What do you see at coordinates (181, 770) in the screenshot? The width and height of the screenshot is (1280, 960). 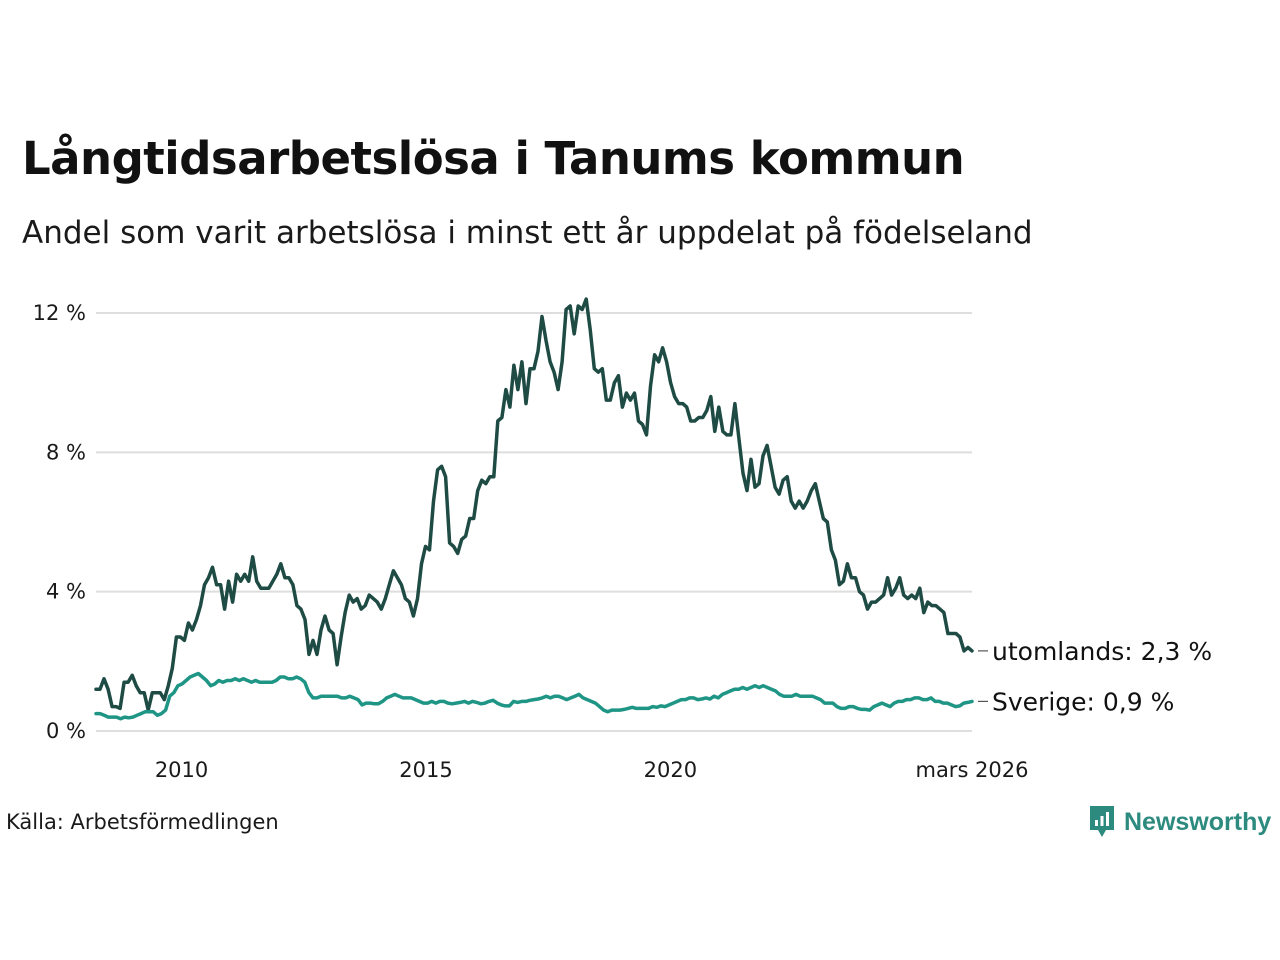 I see `x-tick-label: 2010` at bounding box center [181, 770].